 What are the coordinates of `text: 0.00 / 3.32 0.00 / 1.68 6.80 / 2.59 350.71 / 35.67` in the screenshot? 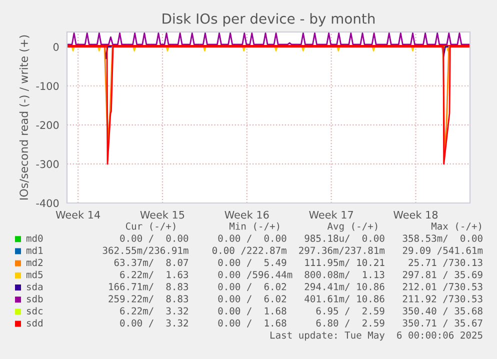 It's located at (301, 323).